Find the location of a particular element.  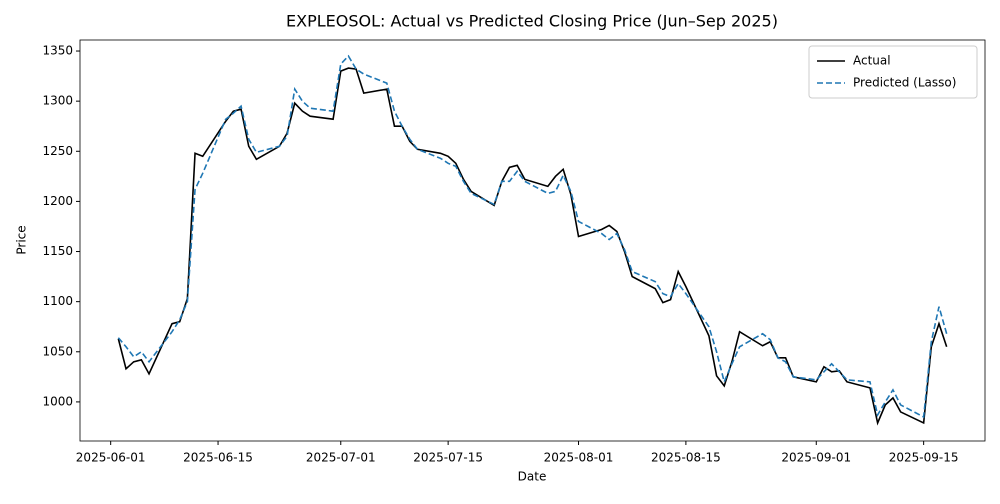

x-tick-label: 2025-08-01 is located at coordinates (579, 458).